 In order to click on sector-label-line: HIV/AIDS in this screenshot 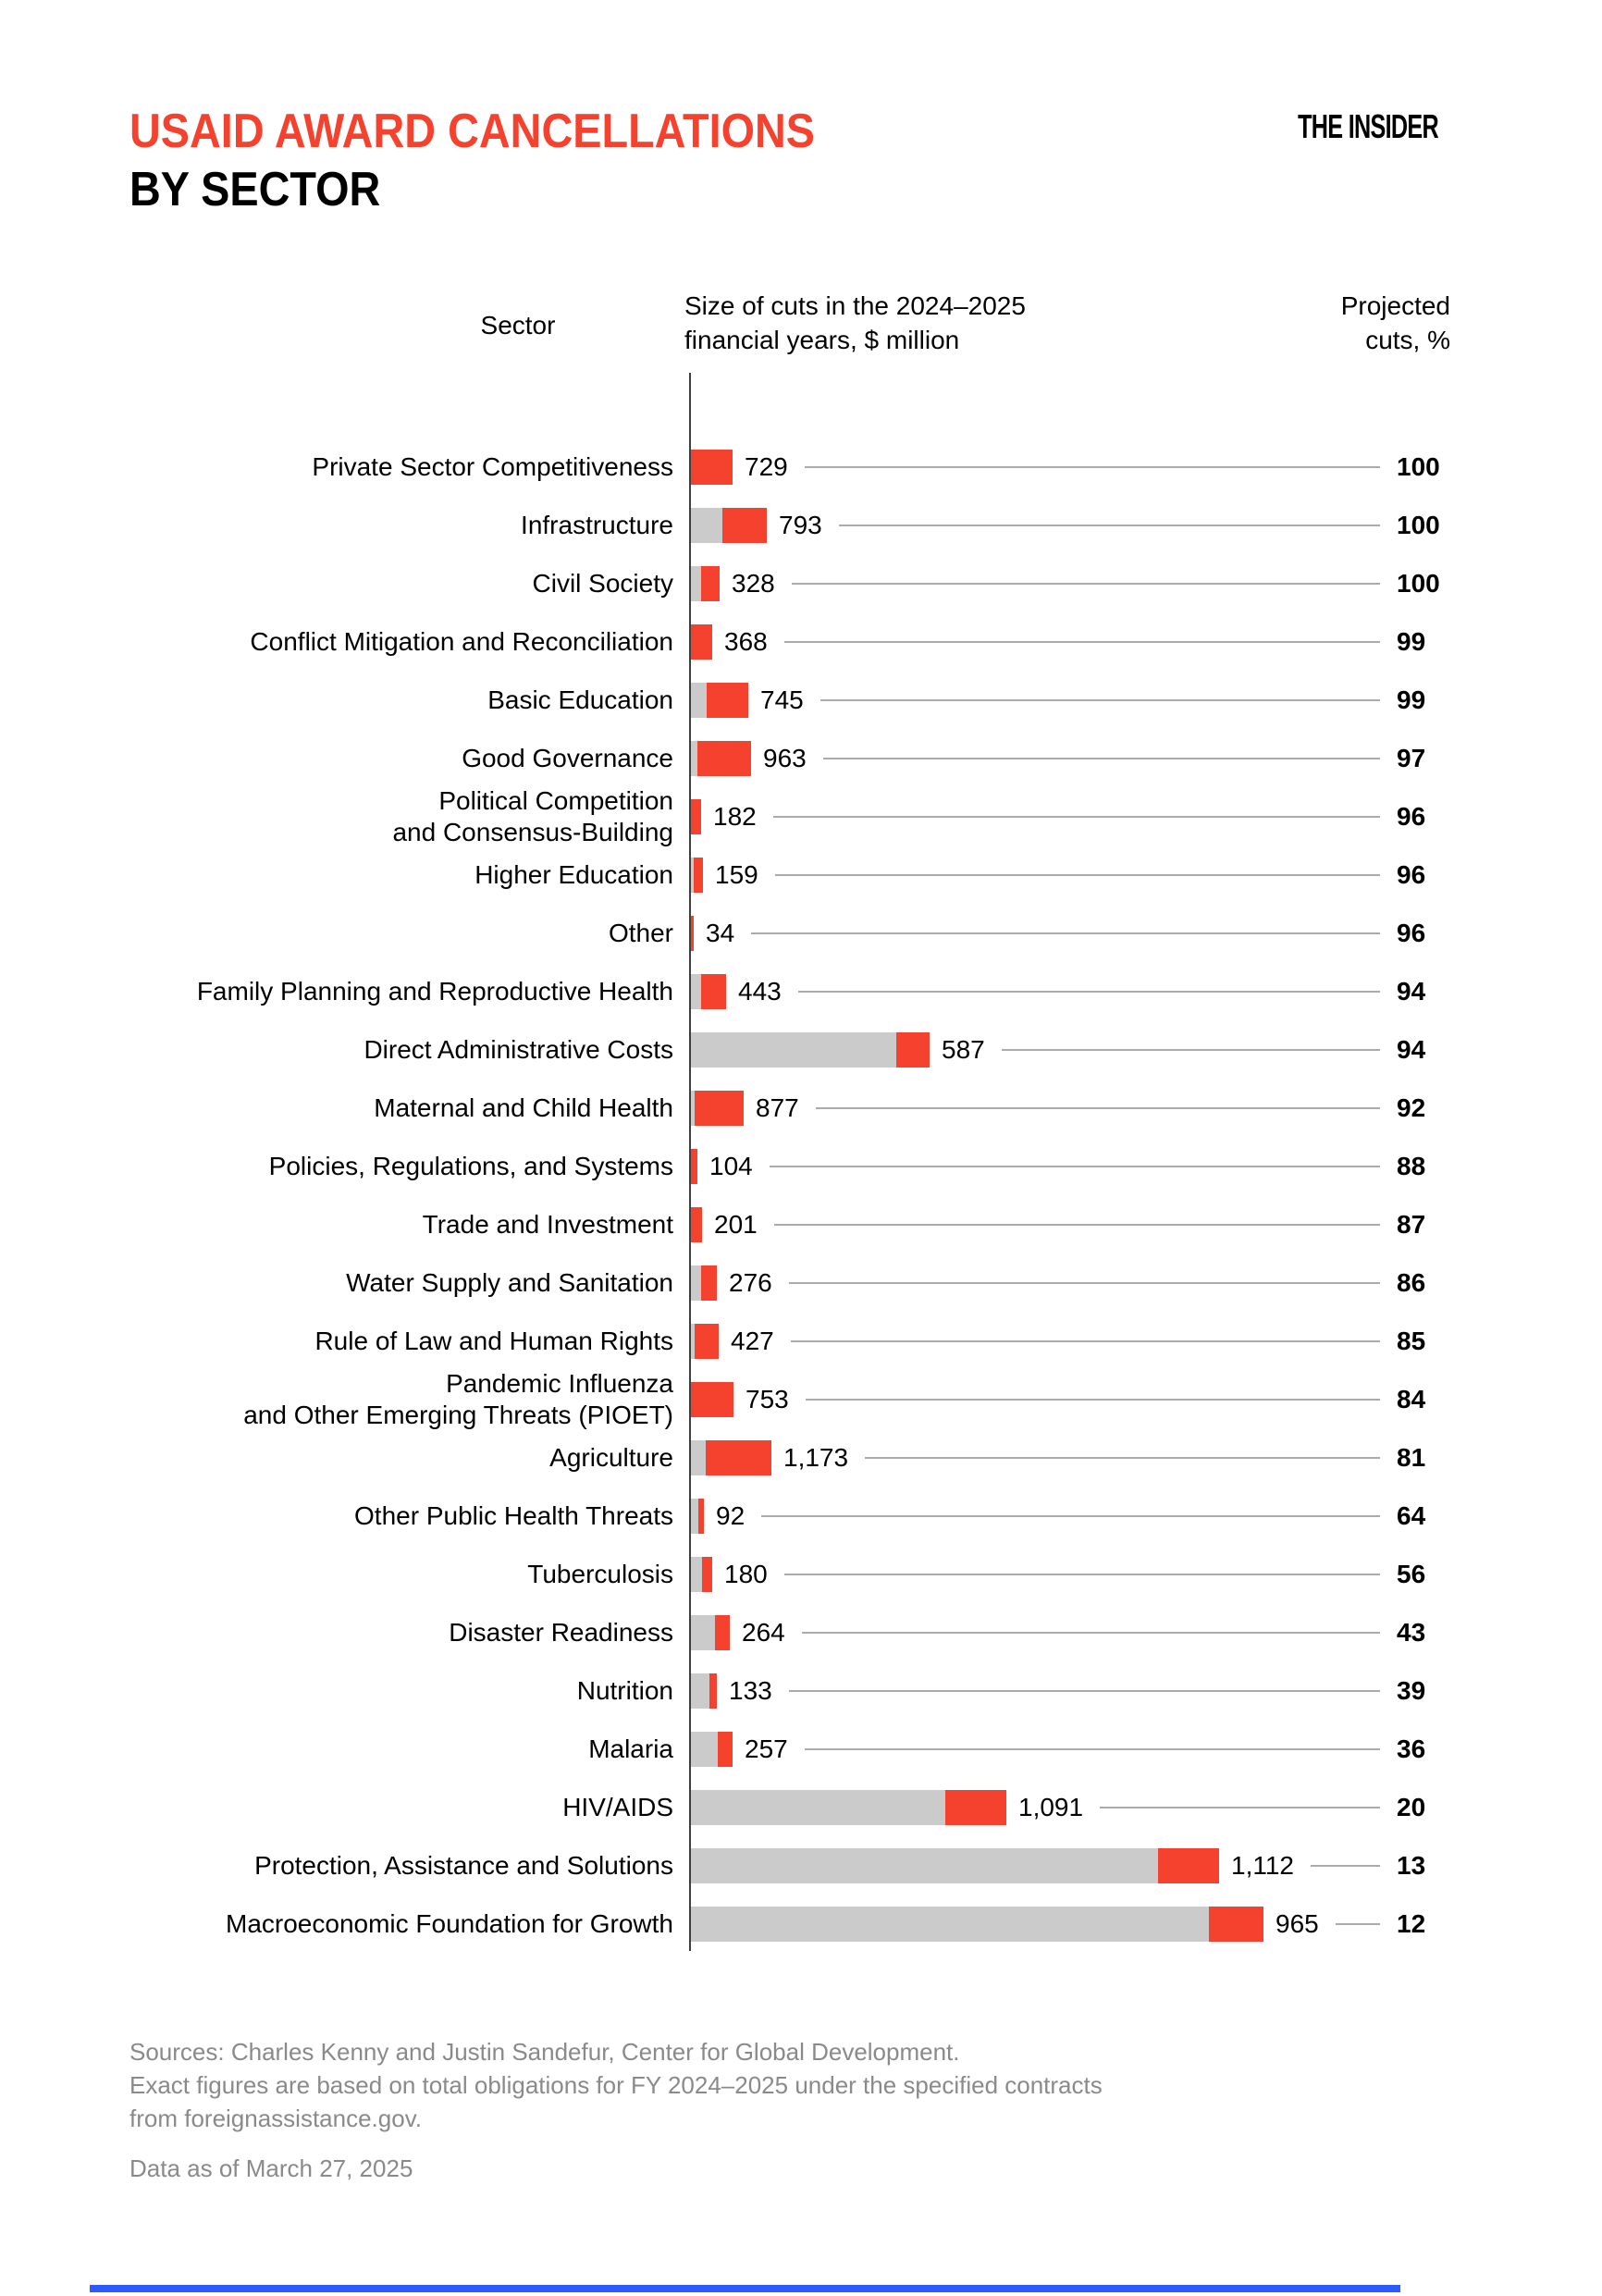, I will do `click(617, 1806)`.